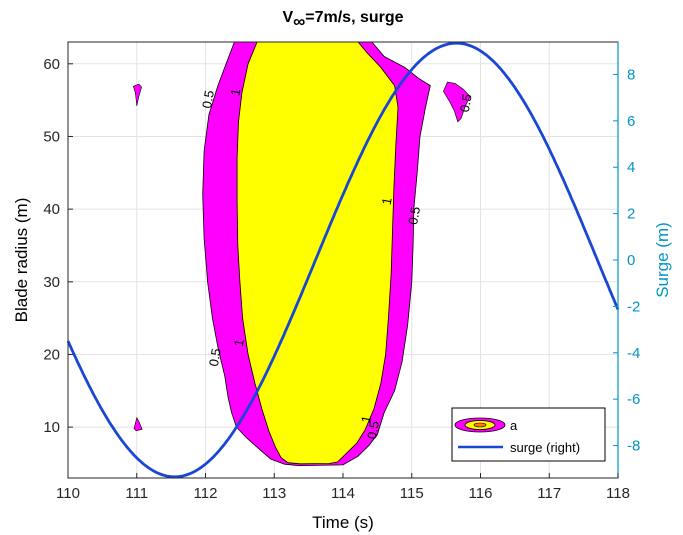 The image size is (683, 535). Describe the element at coordinates (136, 493) in the screenshot. I see `x-tick-label-1: 111` at that location.